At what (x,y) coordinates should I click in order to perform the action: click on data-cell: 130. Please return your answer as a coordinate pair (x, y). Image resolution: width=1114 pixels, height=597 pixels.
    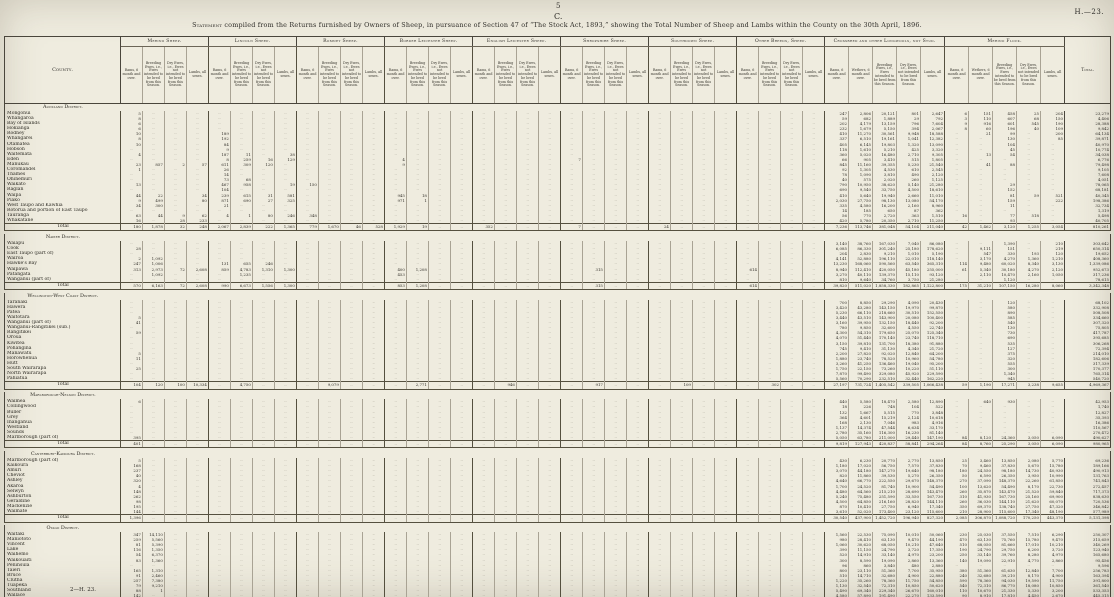
    Looking at the image, I should click on (1004, 328).